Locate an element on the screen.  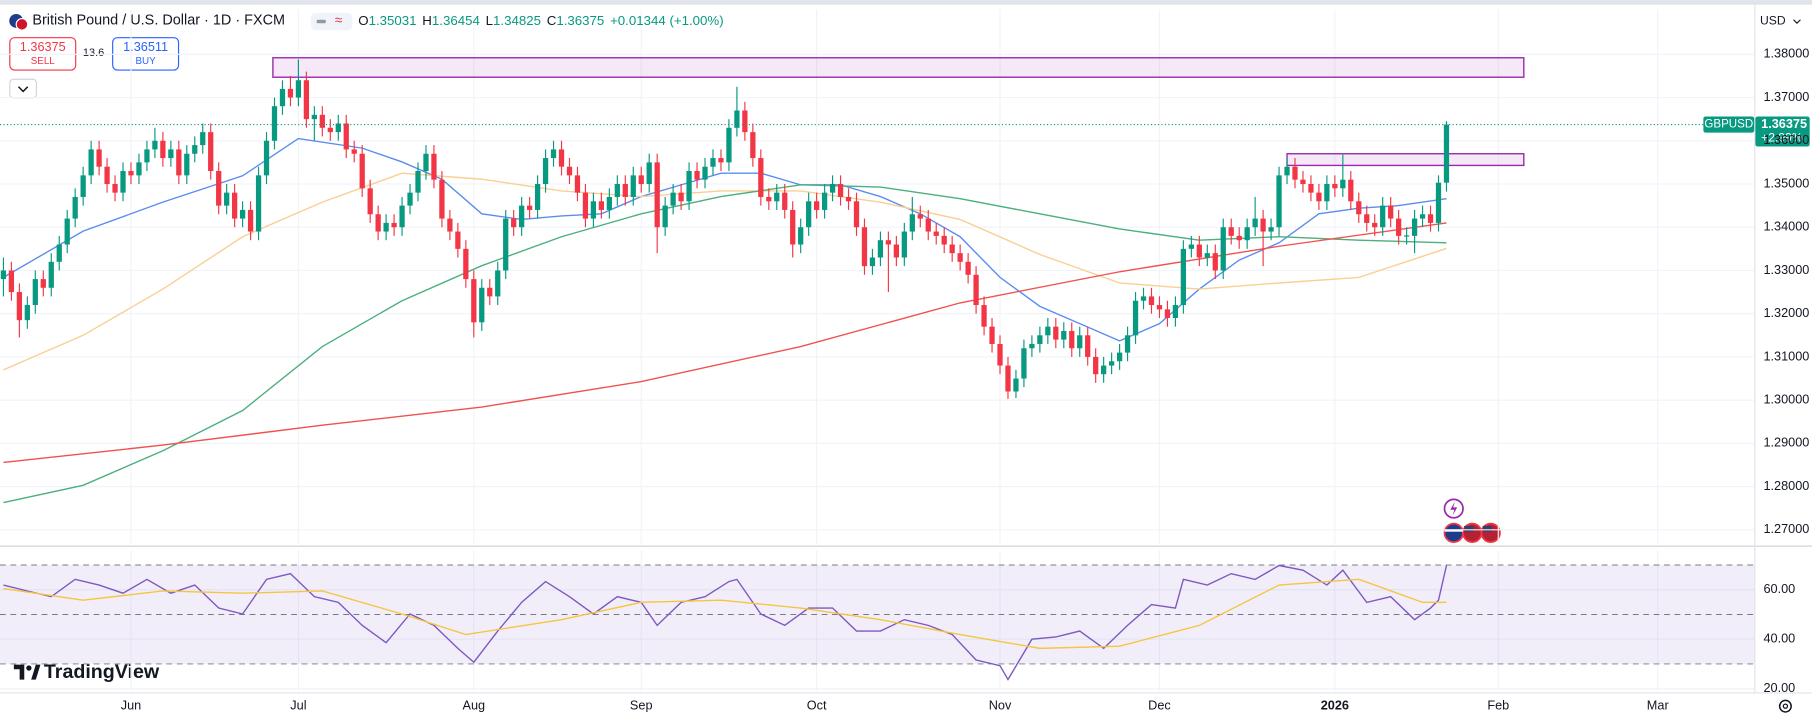
x-tick-label: Dec is located at coordinates (1159, 705).